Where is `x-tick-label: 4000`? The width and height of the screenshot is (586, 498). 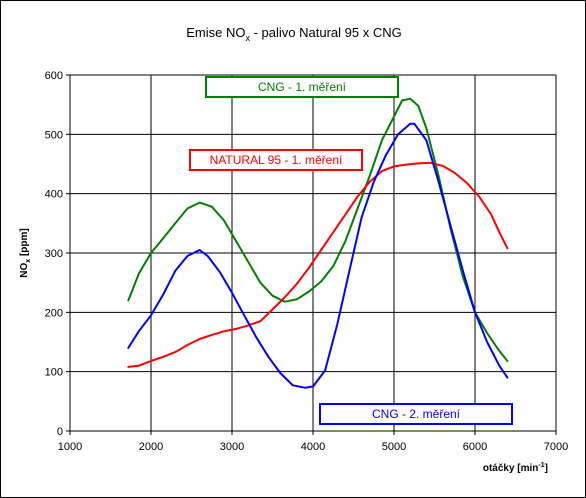
x-tick-label: 4000 is located at coordinates (313, 447).